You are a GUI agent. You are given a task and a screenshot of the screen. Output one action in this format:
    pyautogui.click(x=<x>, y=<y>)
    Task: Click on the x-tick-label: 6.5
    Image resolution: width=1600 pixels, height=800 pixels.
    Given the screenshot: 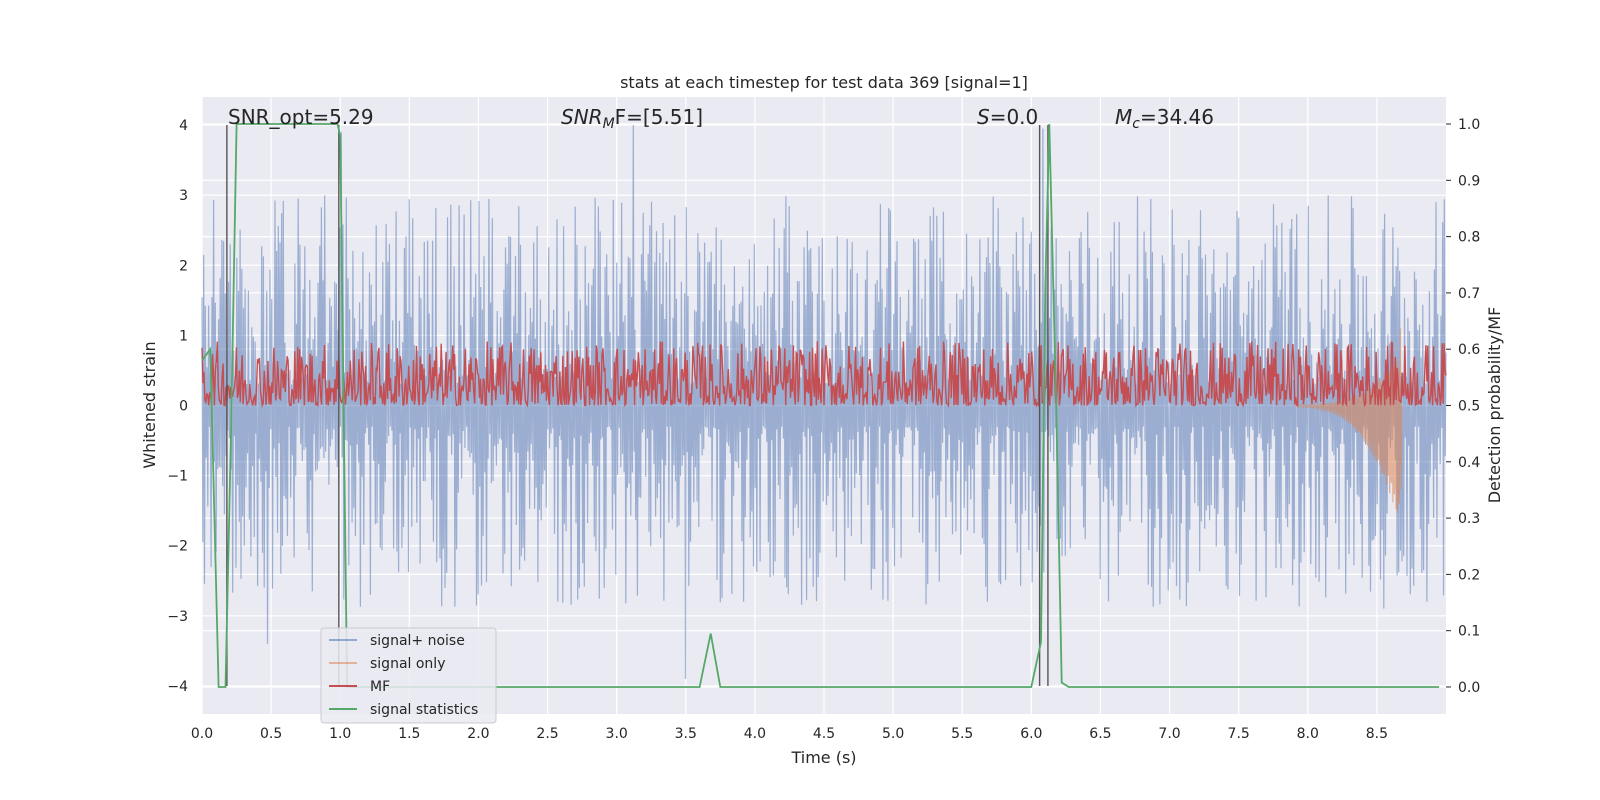 What is the action you would take?
    pyautogui.click(x=1100, y=734)
    